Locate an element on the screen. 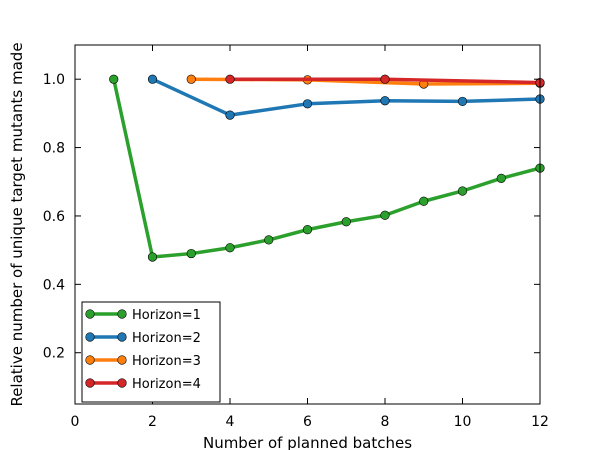 This screenshot has height=450, width=600. x-tick-label: 0 is located at coordinates (75, 422).